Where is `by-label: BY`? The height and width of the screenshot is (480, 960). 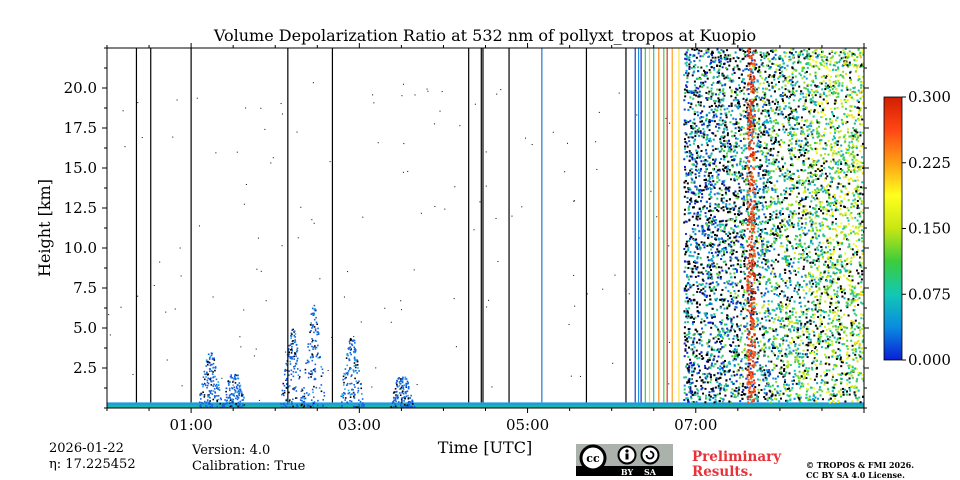 by-label: BY is located at coordinates (627, 472).